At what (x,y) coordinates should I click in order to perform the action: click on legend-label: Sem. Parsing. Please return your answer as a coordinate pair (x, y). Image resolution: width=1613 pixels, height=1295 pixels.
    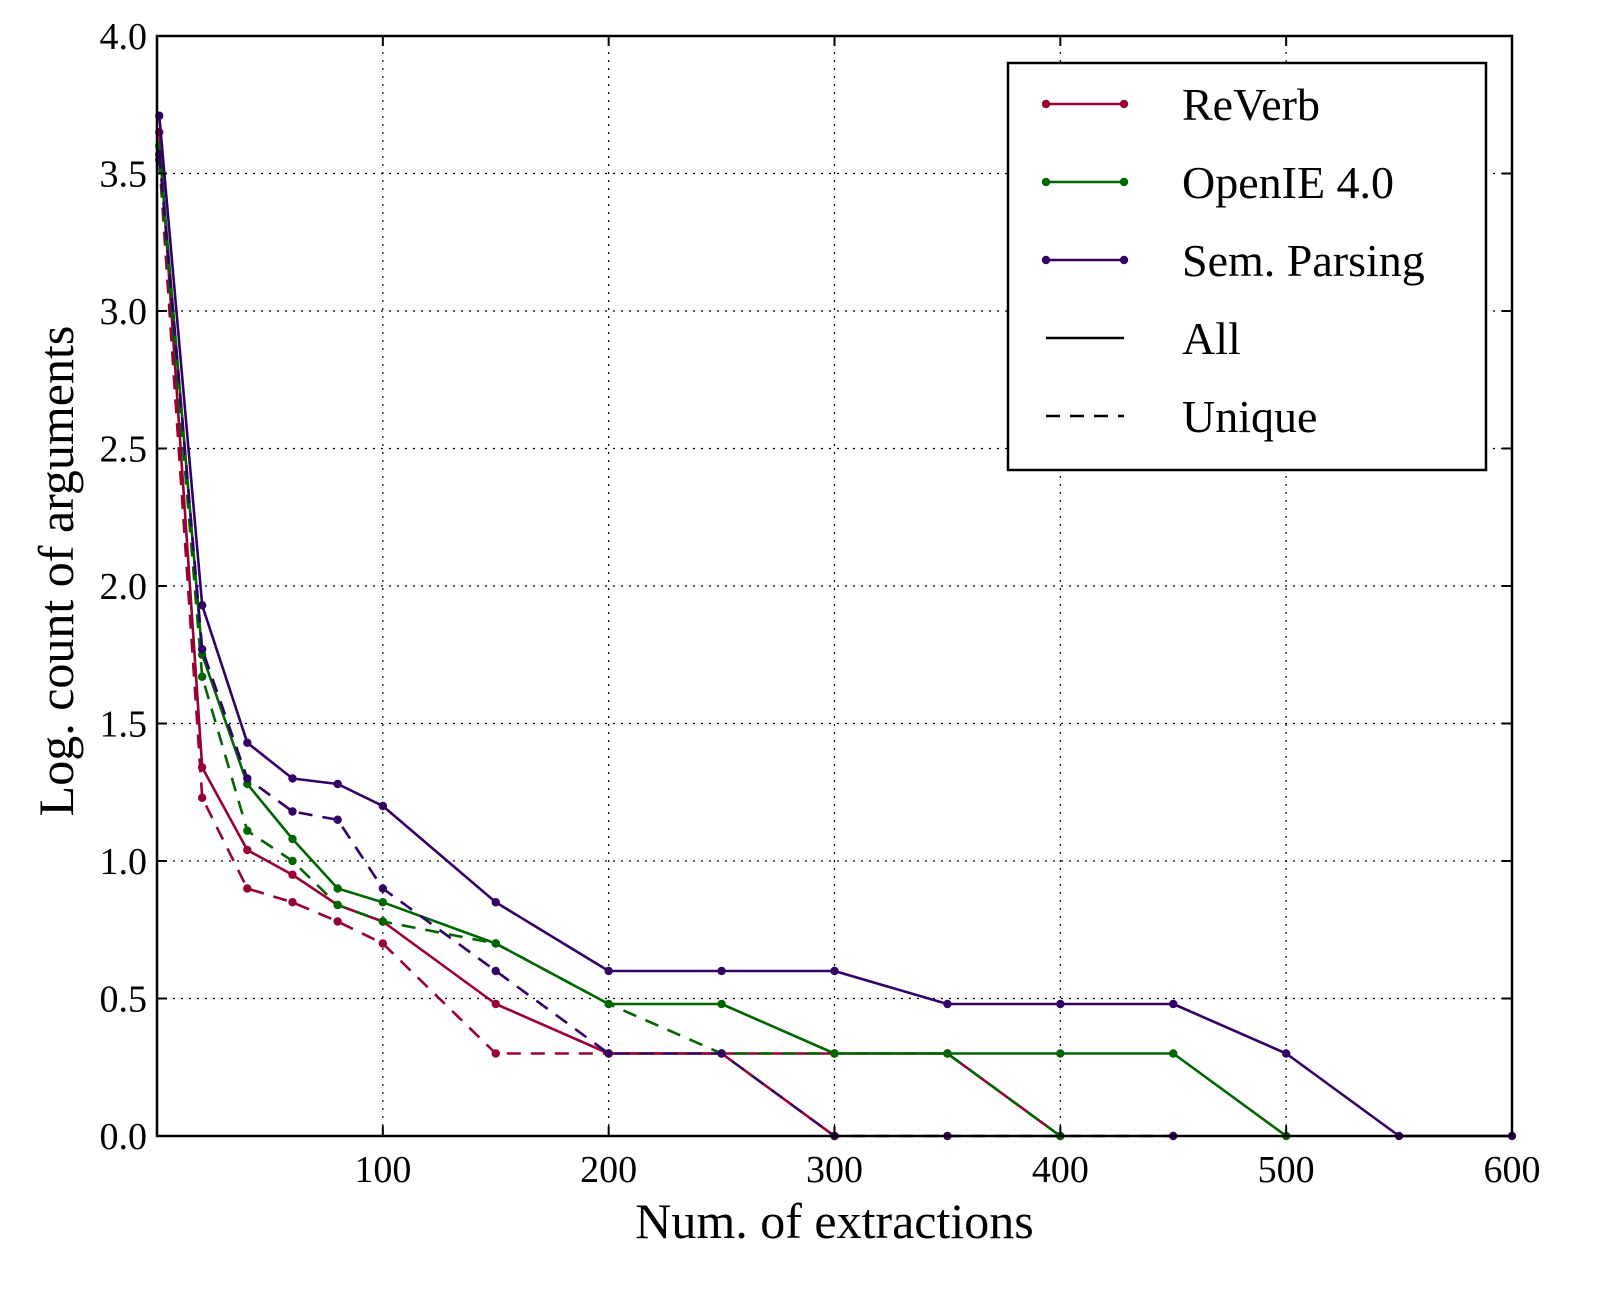
    Looking at the image, I should click on (1303, 260).